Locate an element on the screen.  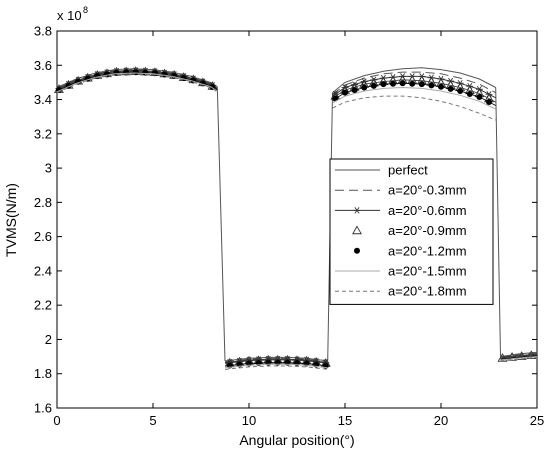
legend-item: a=20°-0.3mm is located at coordinates (401, 190).